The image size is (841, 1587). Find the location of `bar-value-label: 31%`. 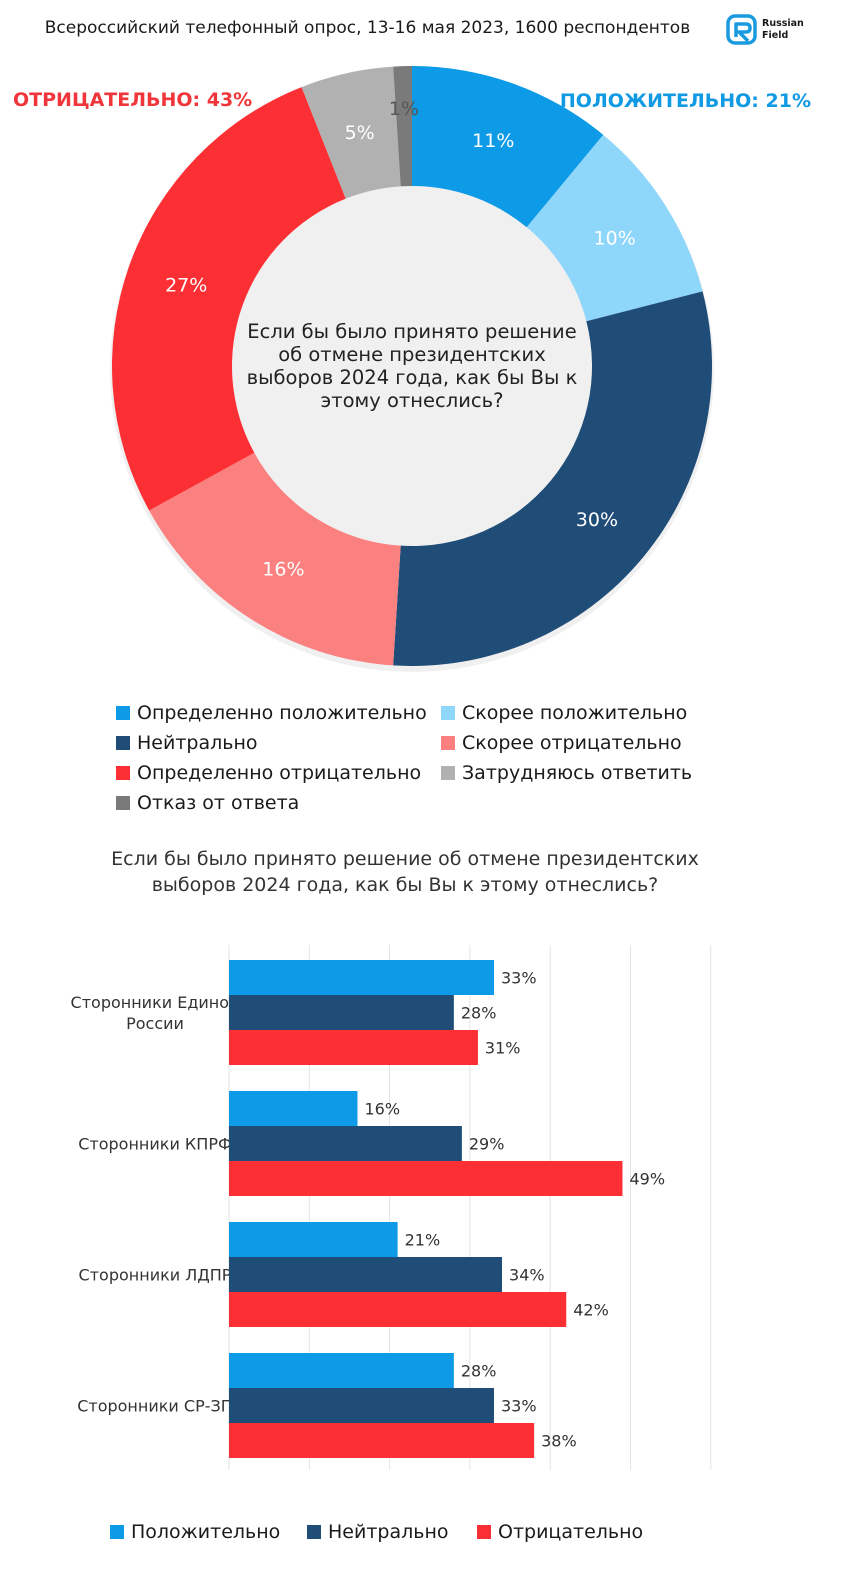

bar-value-label: 31% is located at coordinates (503, 1048).